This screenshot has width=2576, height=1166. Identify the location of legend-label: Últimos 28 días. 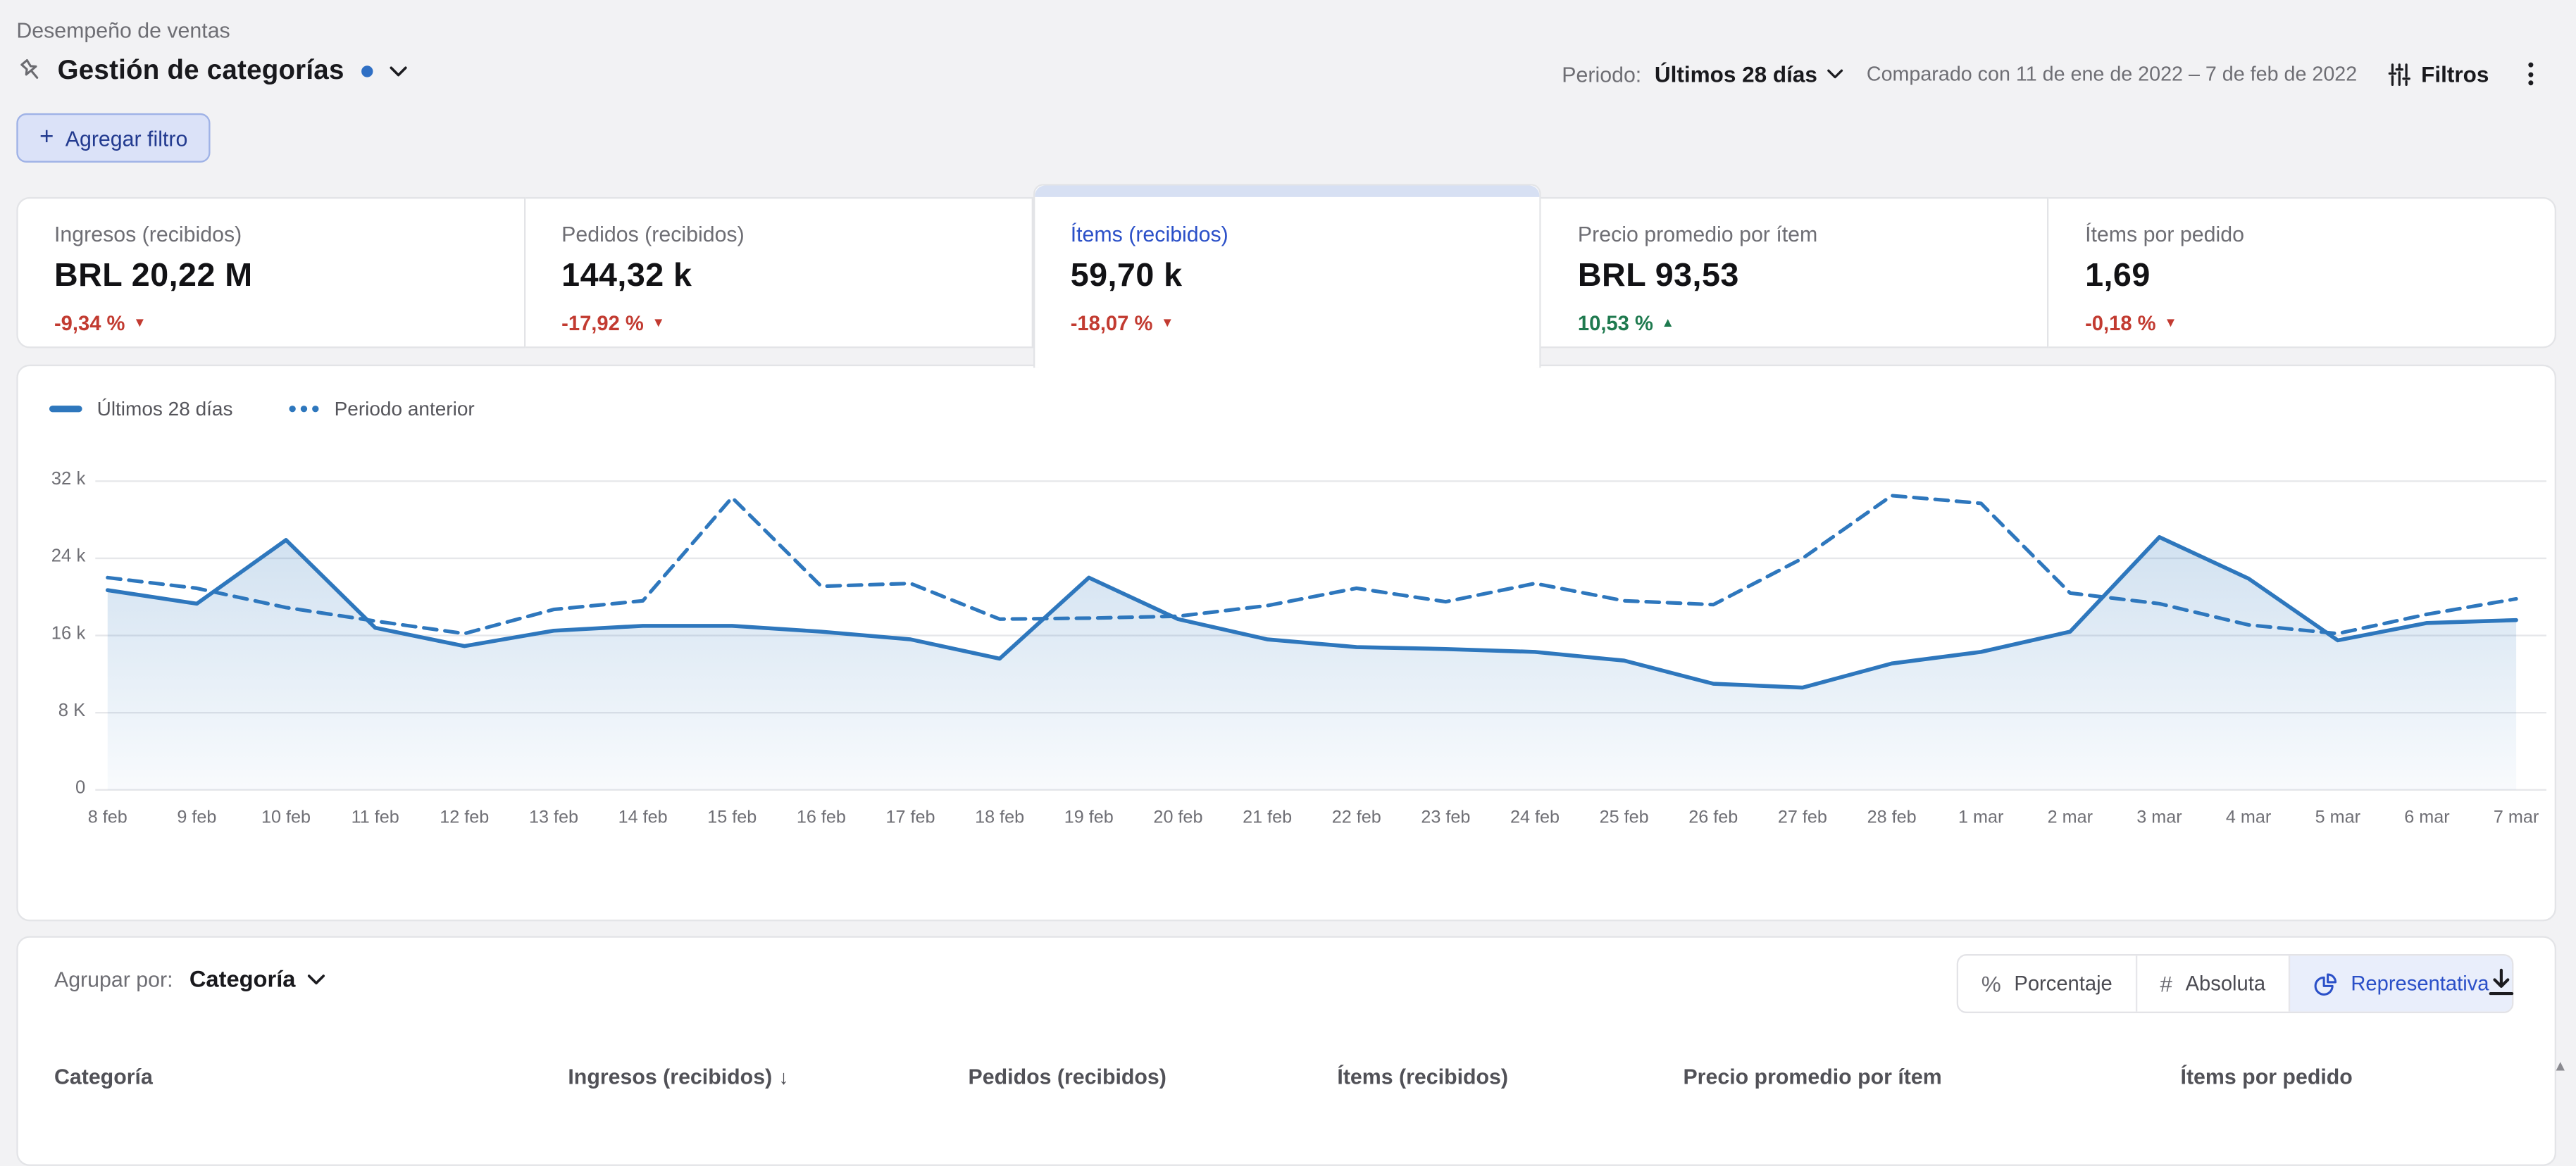
(165, 409).